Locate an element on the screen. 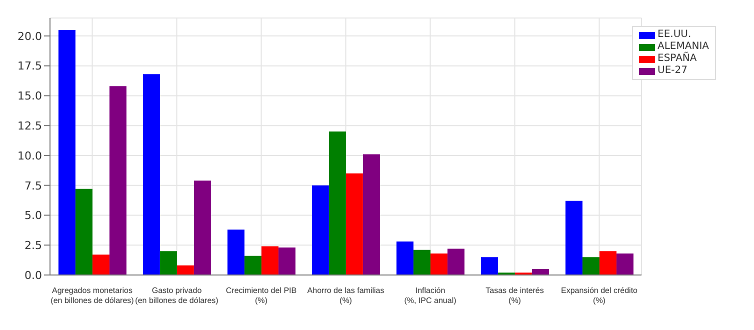 This screenshot has width=754, height=330. y-tick-label: 15.0 is located at coordinates (30, 96).